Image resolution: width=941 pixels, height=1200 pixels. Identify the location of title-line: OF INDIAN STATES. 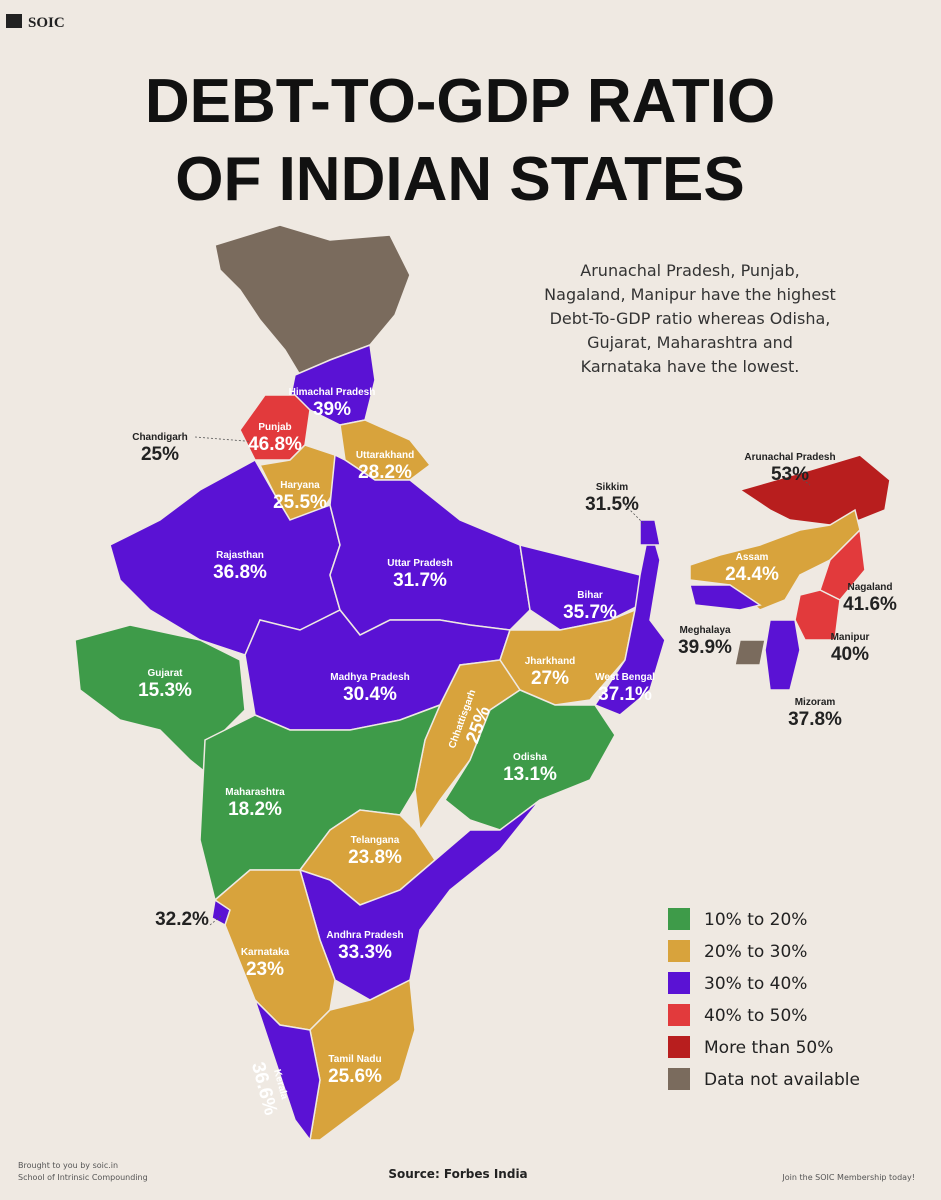
(459, 179).